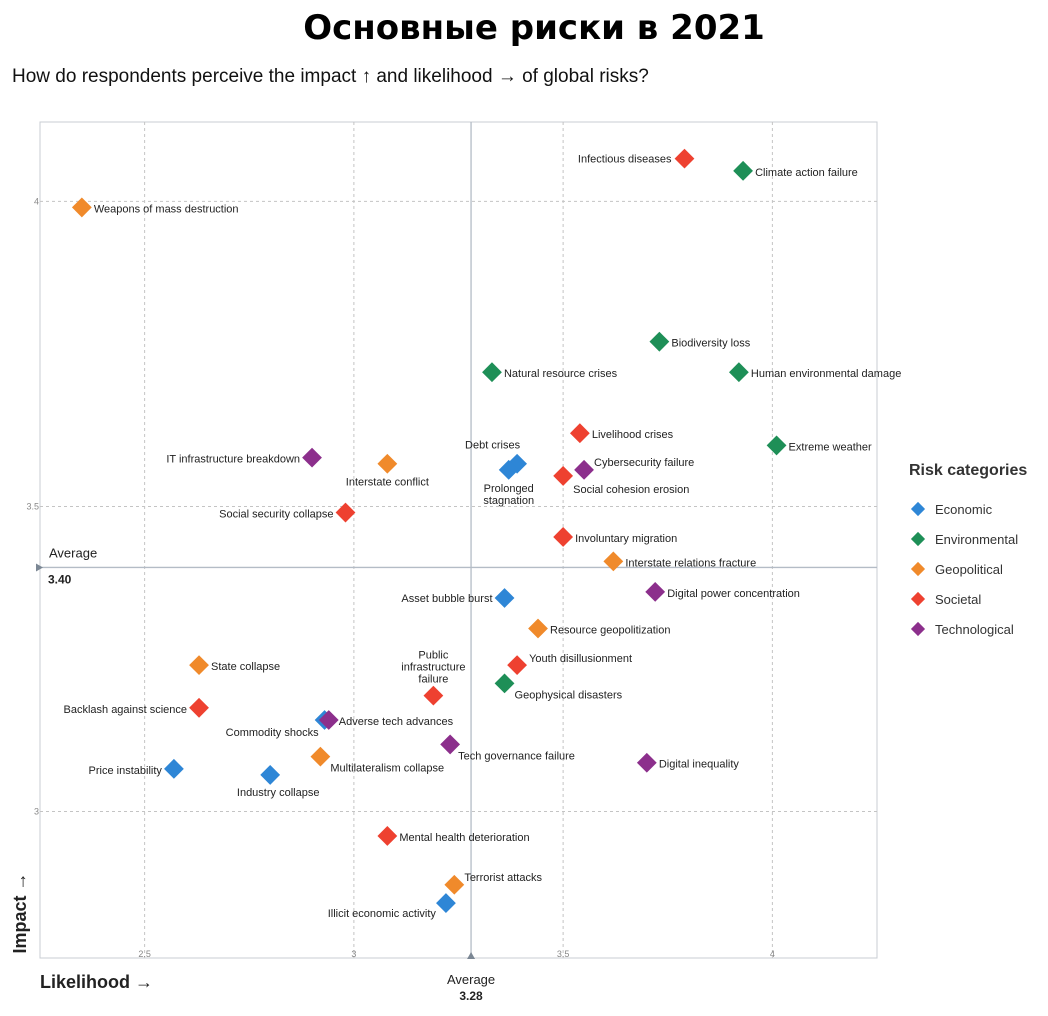  What do you see at coordinates (631, 490) in the screenshot?
I see `data-label: Social cohesion erosion` at bounding box center [631, 490].